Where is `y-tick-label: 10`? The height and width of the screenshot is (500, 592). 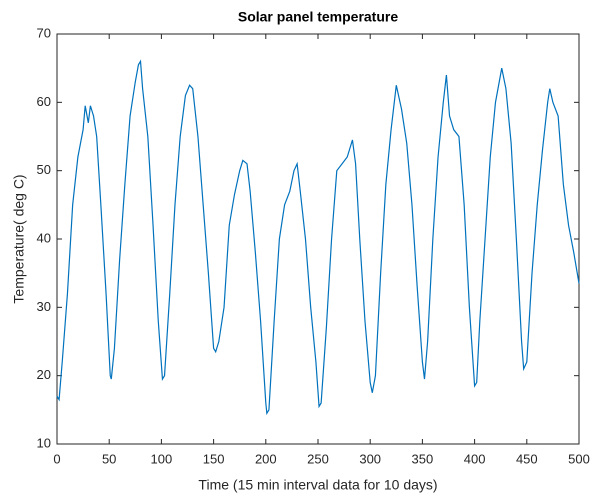
y-tick-label: 10 is located at coordinates (44, 442).